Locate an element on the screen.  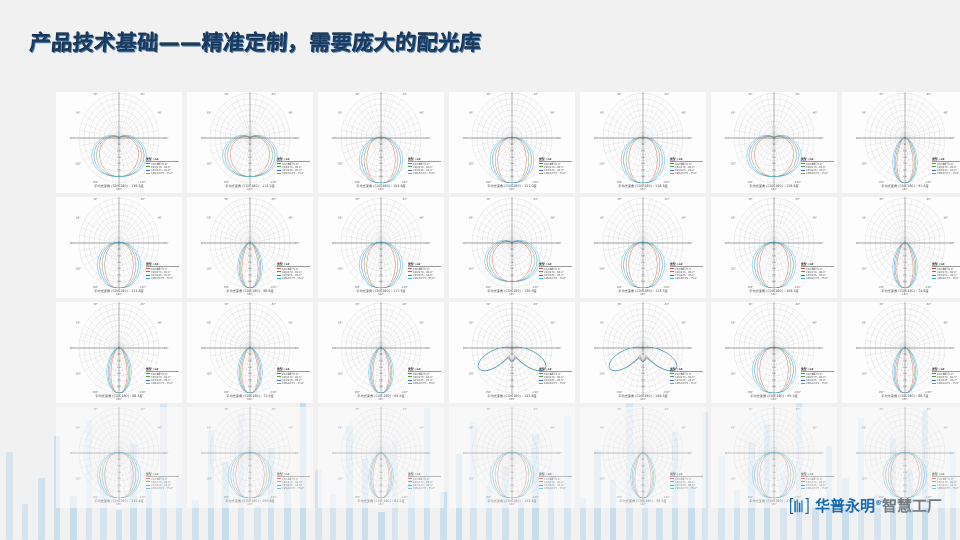
radial-tick-label: 100 is located at coordinates (905, 256).